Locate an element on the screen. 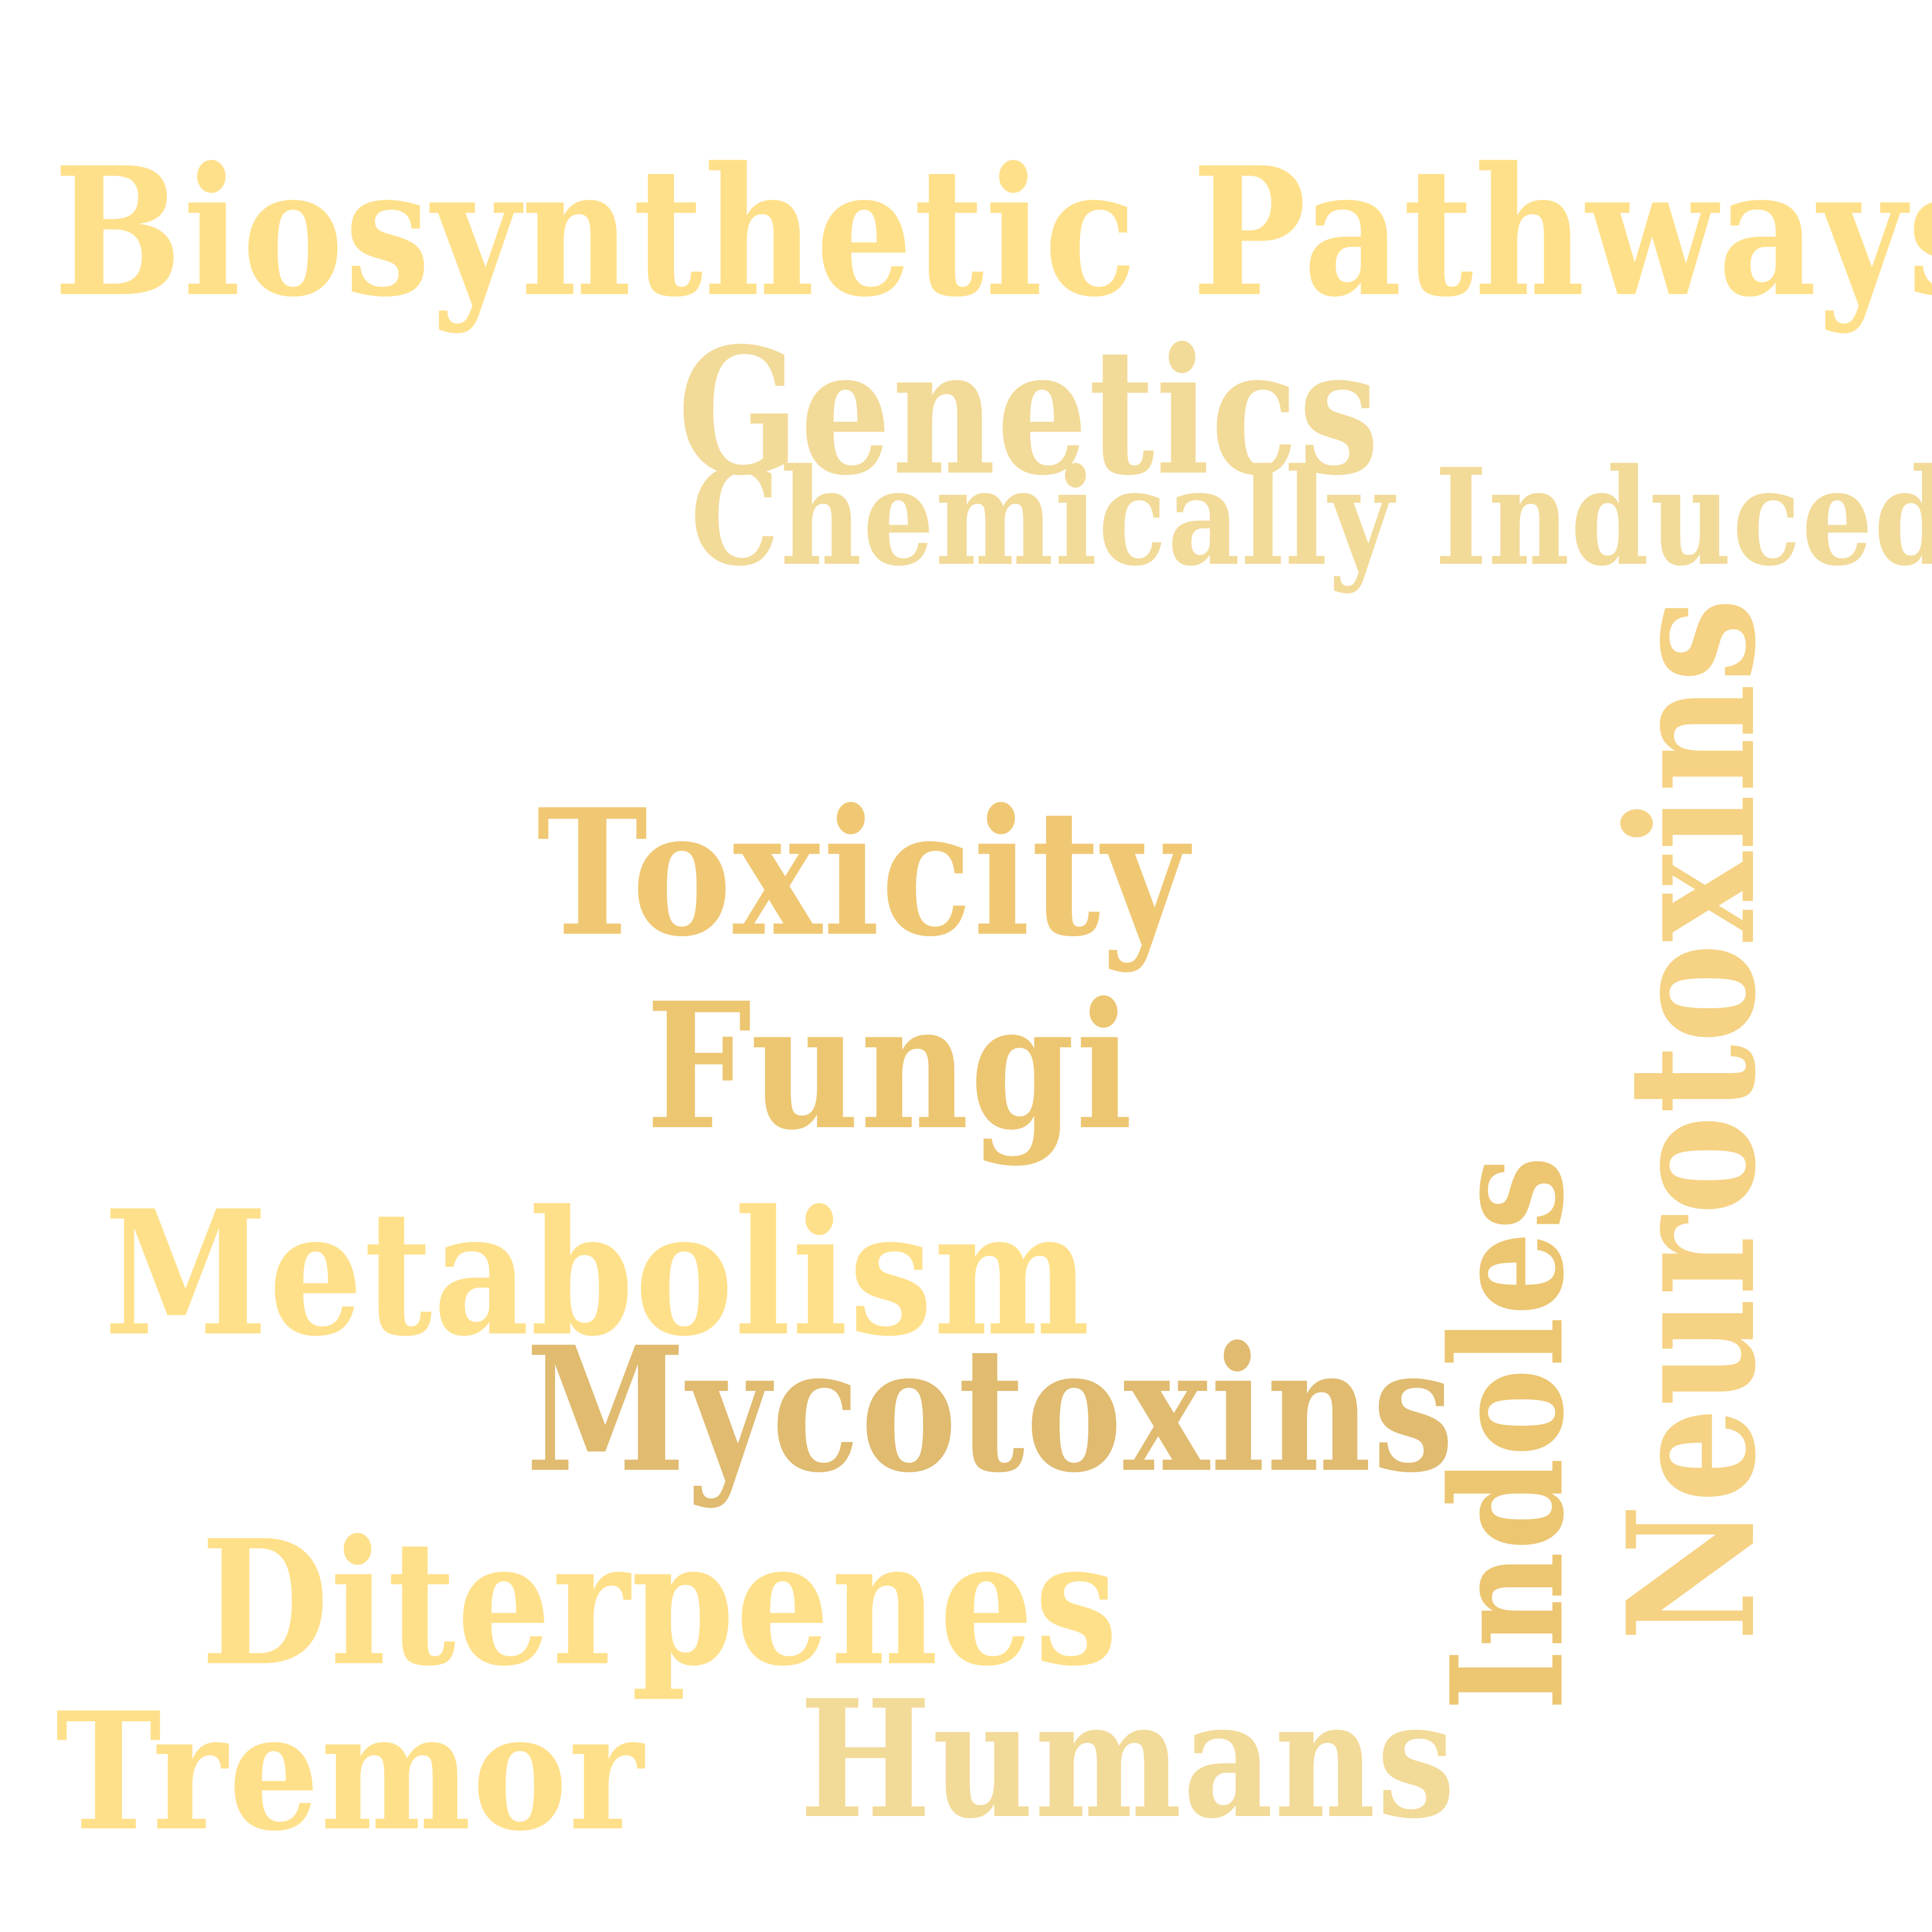  word-biosynthetic-pathways: Biosynthetic Pathways is located at coordinates (993, 232).